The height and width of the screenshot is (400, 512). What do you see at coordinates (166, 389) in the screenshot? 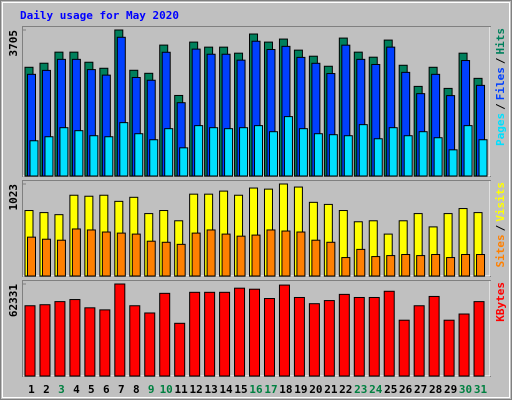
I see `x-tick-label: 10` at bounding box center [166, 389].